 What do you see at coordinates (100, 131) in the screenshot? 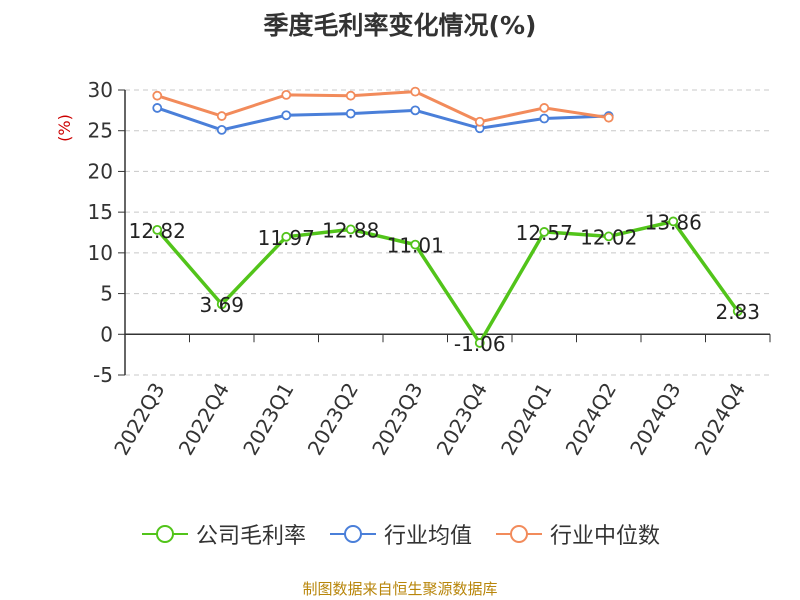
I see `y-tick-label: 25` at bounding box center [100, 131].